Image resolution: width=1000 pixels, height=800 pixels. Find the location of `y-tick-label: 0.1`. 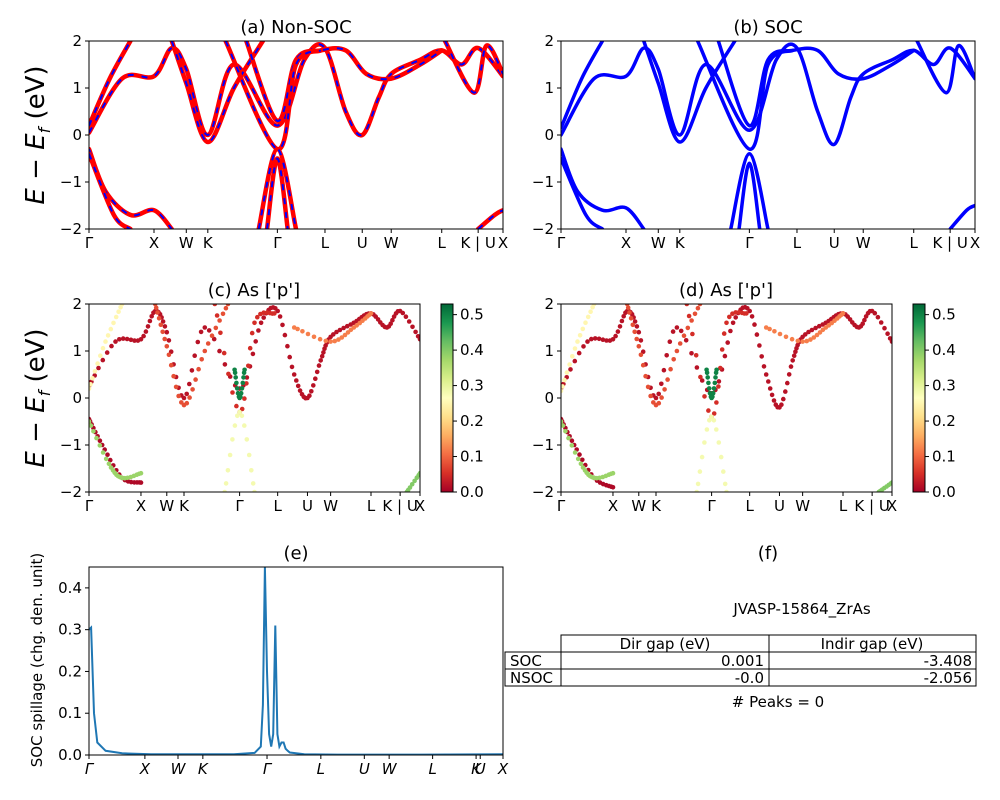

y-tick-label: 0.1 is located at coordinates (70, 713).